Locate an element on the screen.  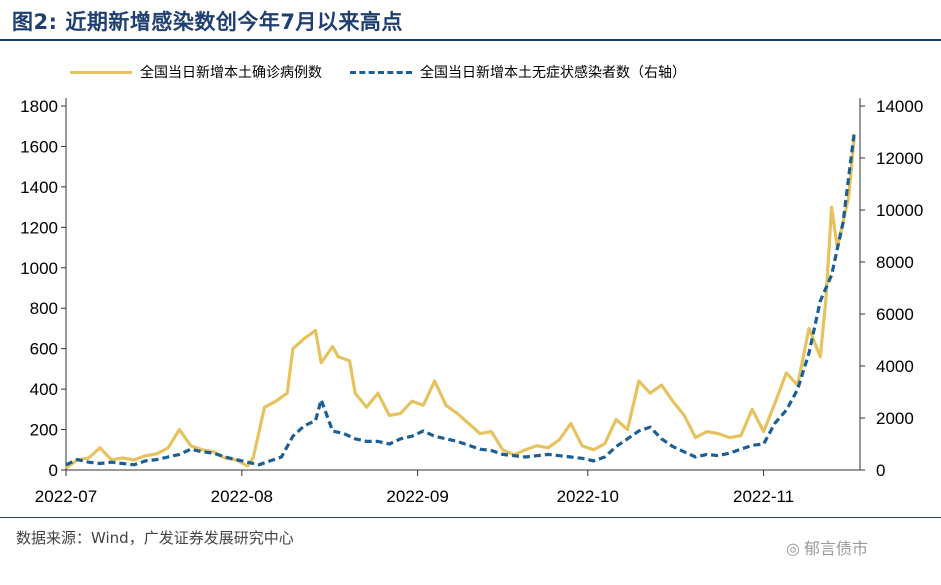
y-right-tick-label: 8000 is located at coordinates (895, 262).